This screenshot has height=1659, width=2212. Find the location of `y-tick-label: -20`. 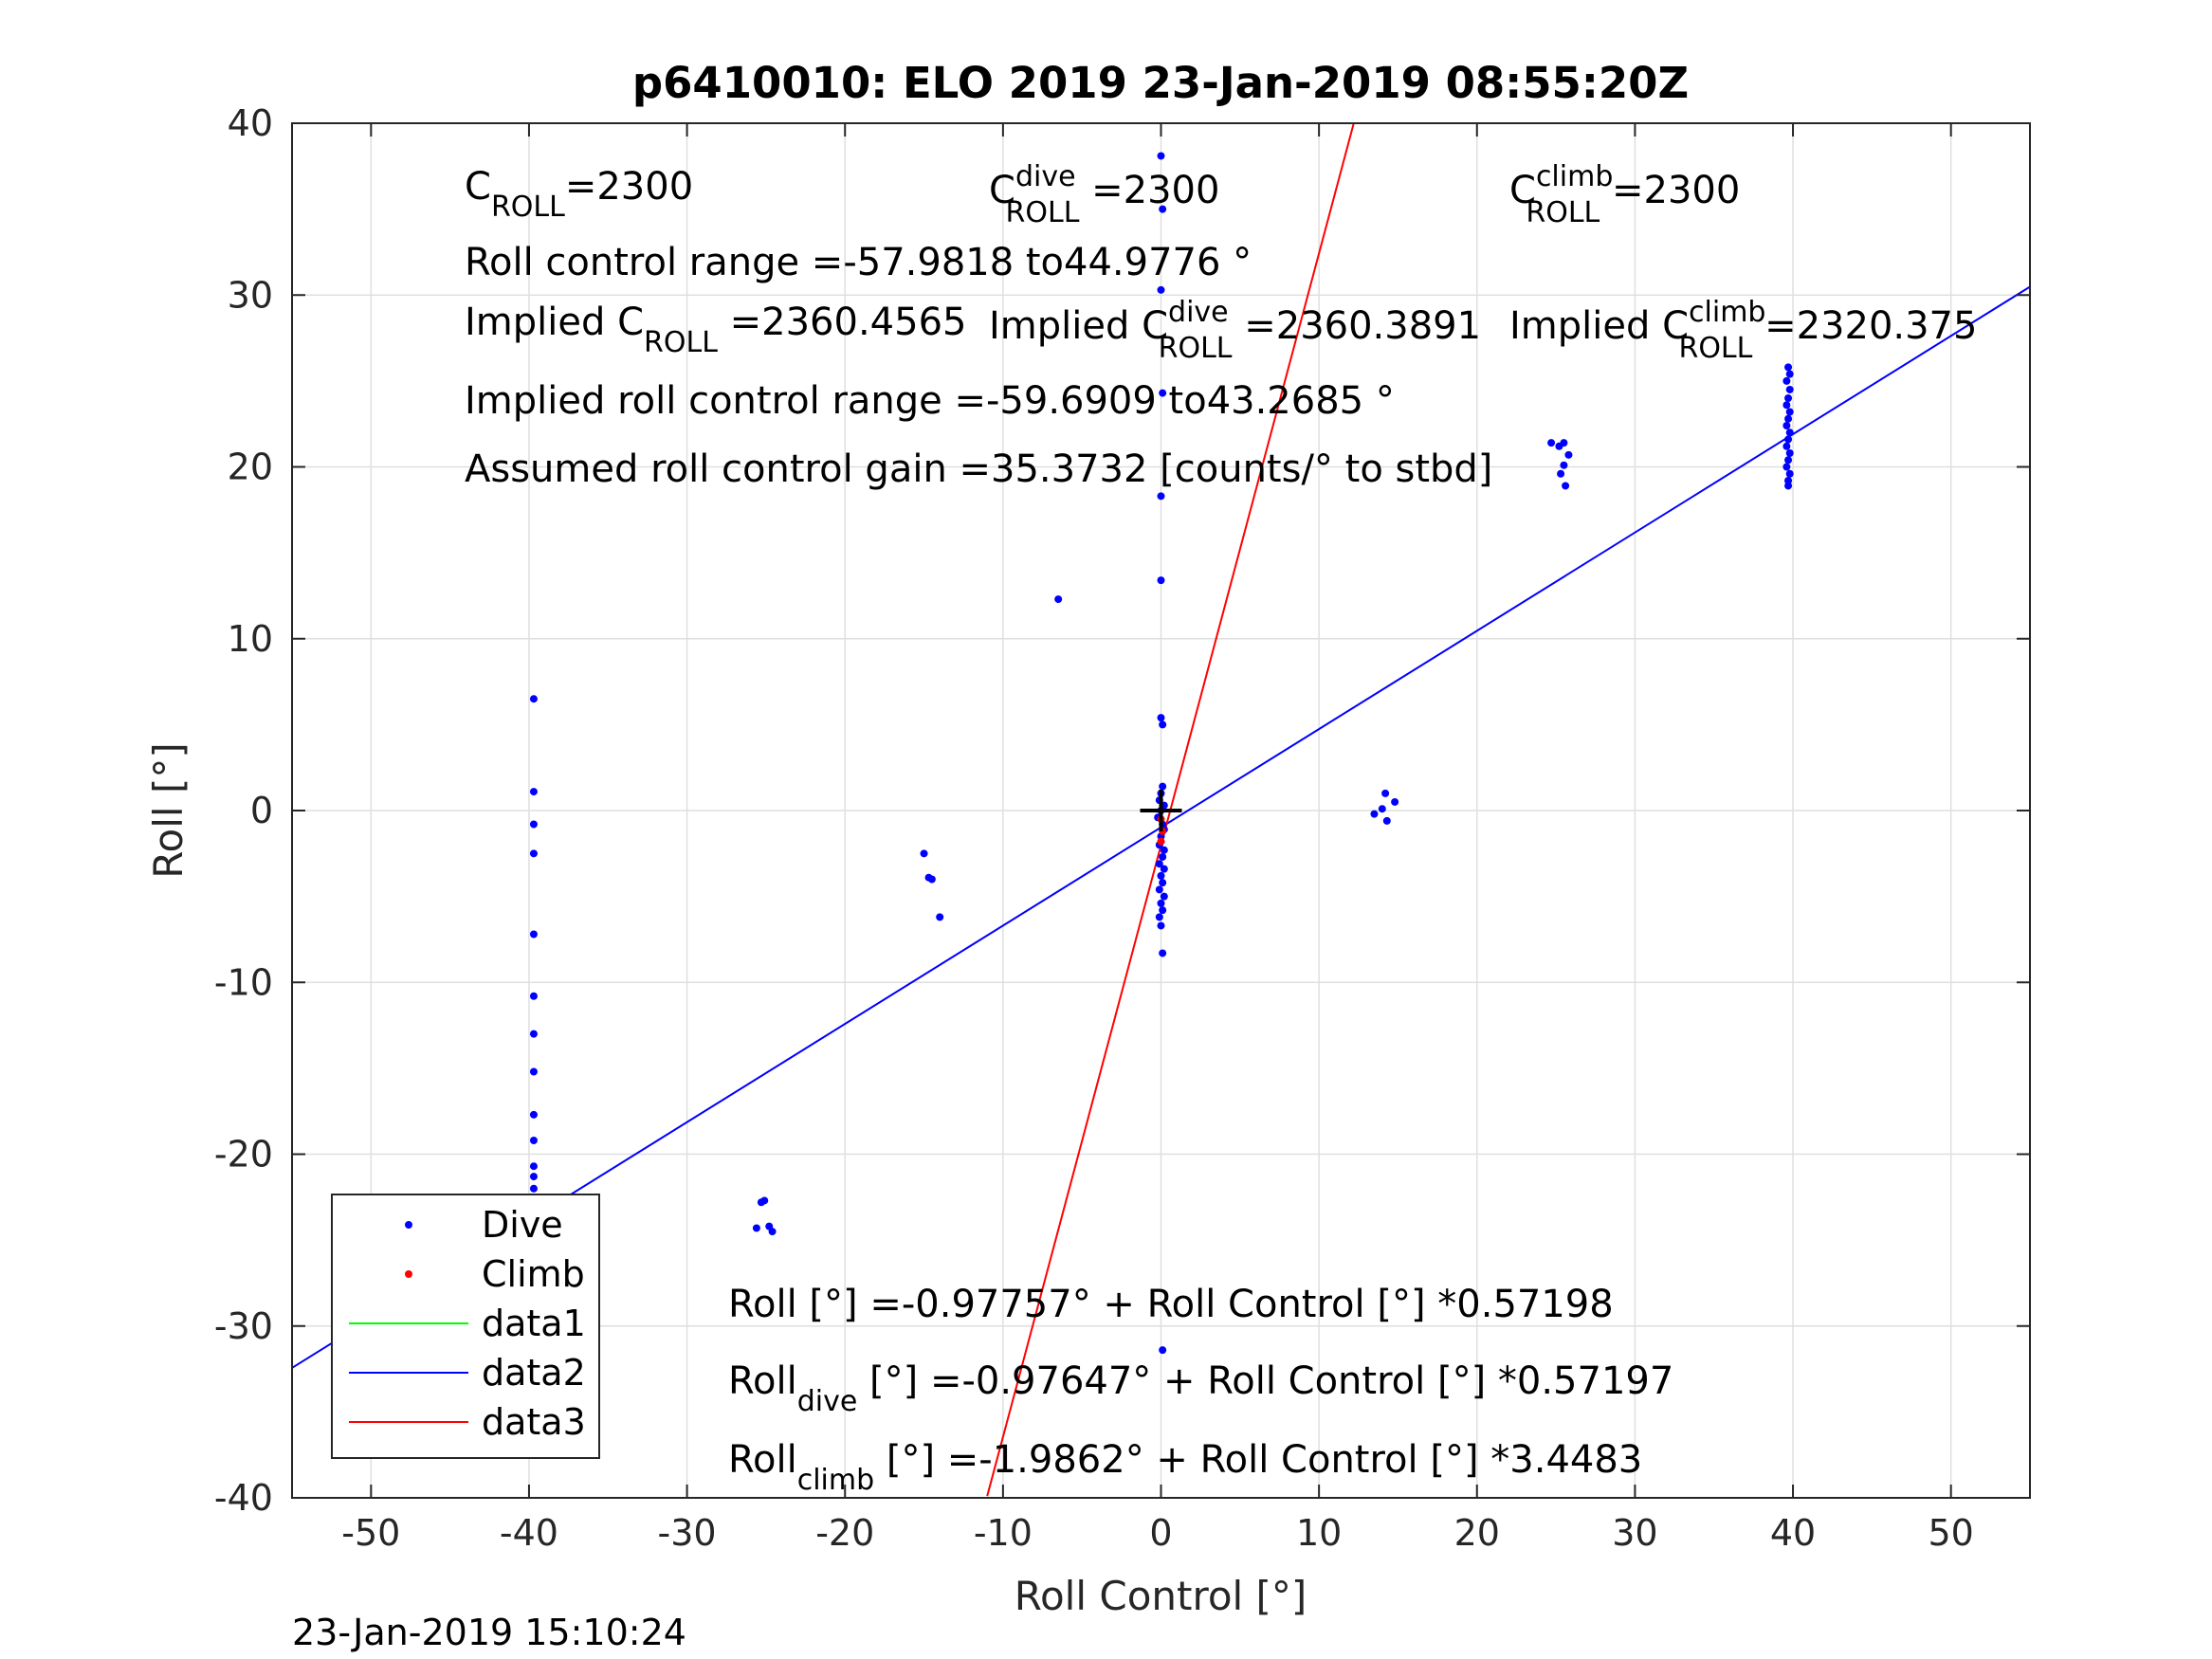

y-tick-label: -20 is located at coordinates (243, 1155).